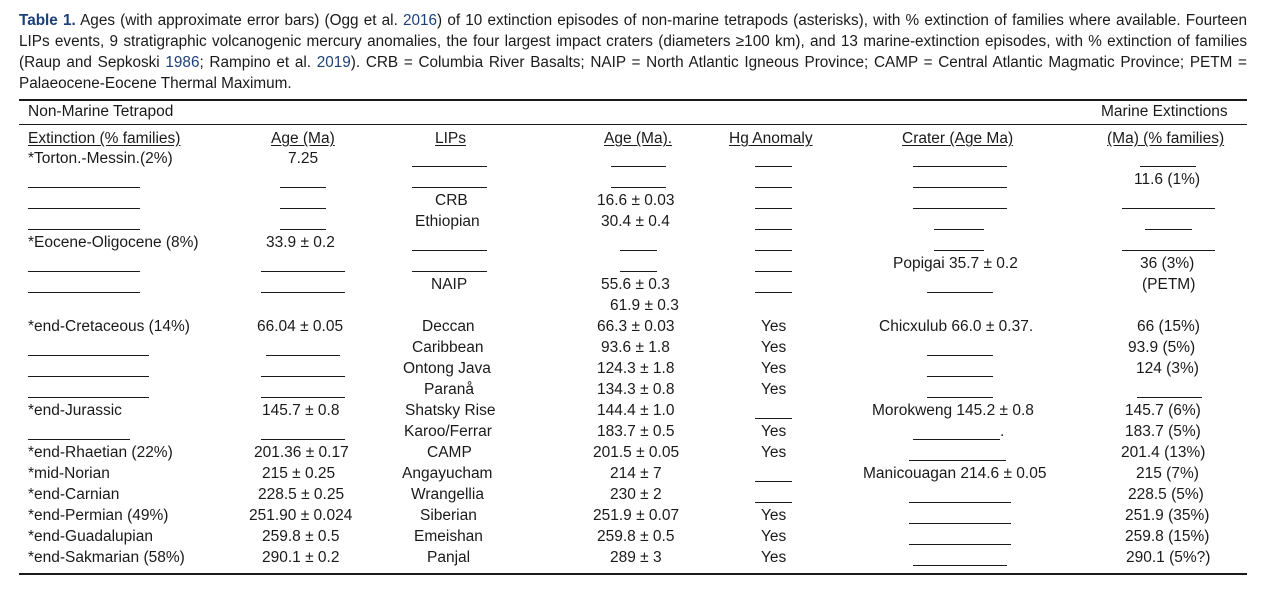 This screenshot has width=1268, height=595. What do you see at coordinates (955, 263) in the screenshot?
I see `crater-cell: Popigai 35.7 ± 0.2` at bounding box center [955, 263].